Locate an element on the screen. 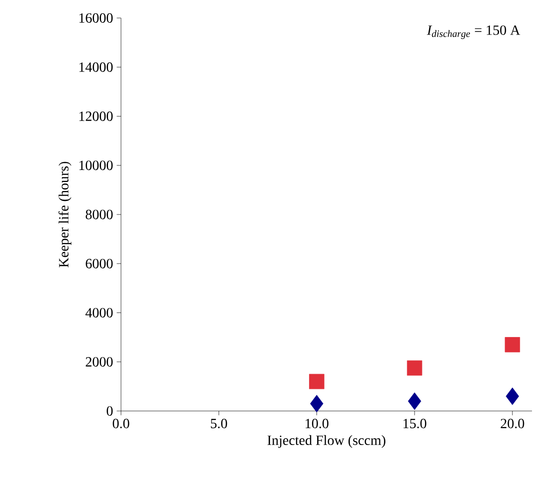 This screenshot has height=484, width=539. x-tick-label: 20.0 is located at coordinates (512, 423).